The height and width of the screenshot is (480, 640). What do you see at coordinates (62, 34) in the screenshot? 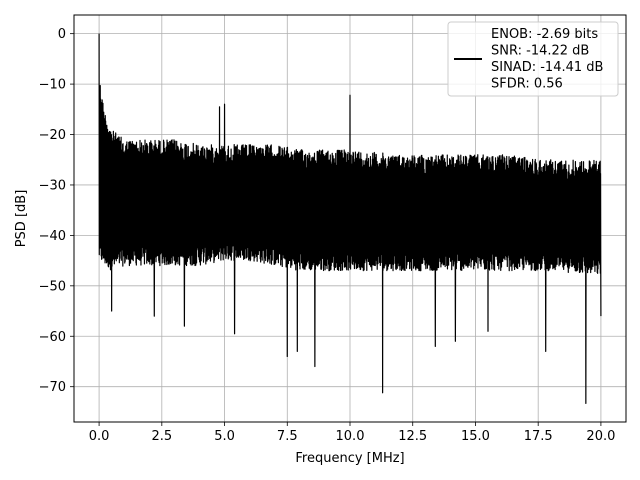
I see `y-tick-label: 0` at bounding box center [62, 34].